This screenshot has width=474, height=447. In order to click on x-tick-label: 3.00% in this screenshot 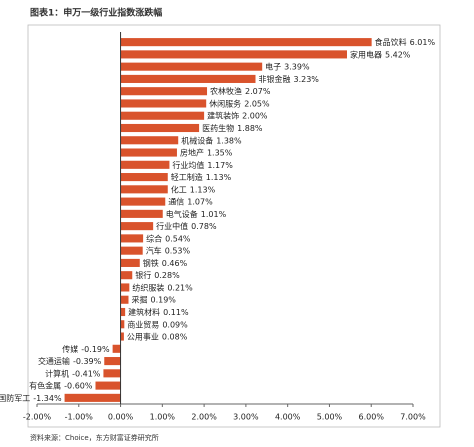, I will do `click(246, 417)`.